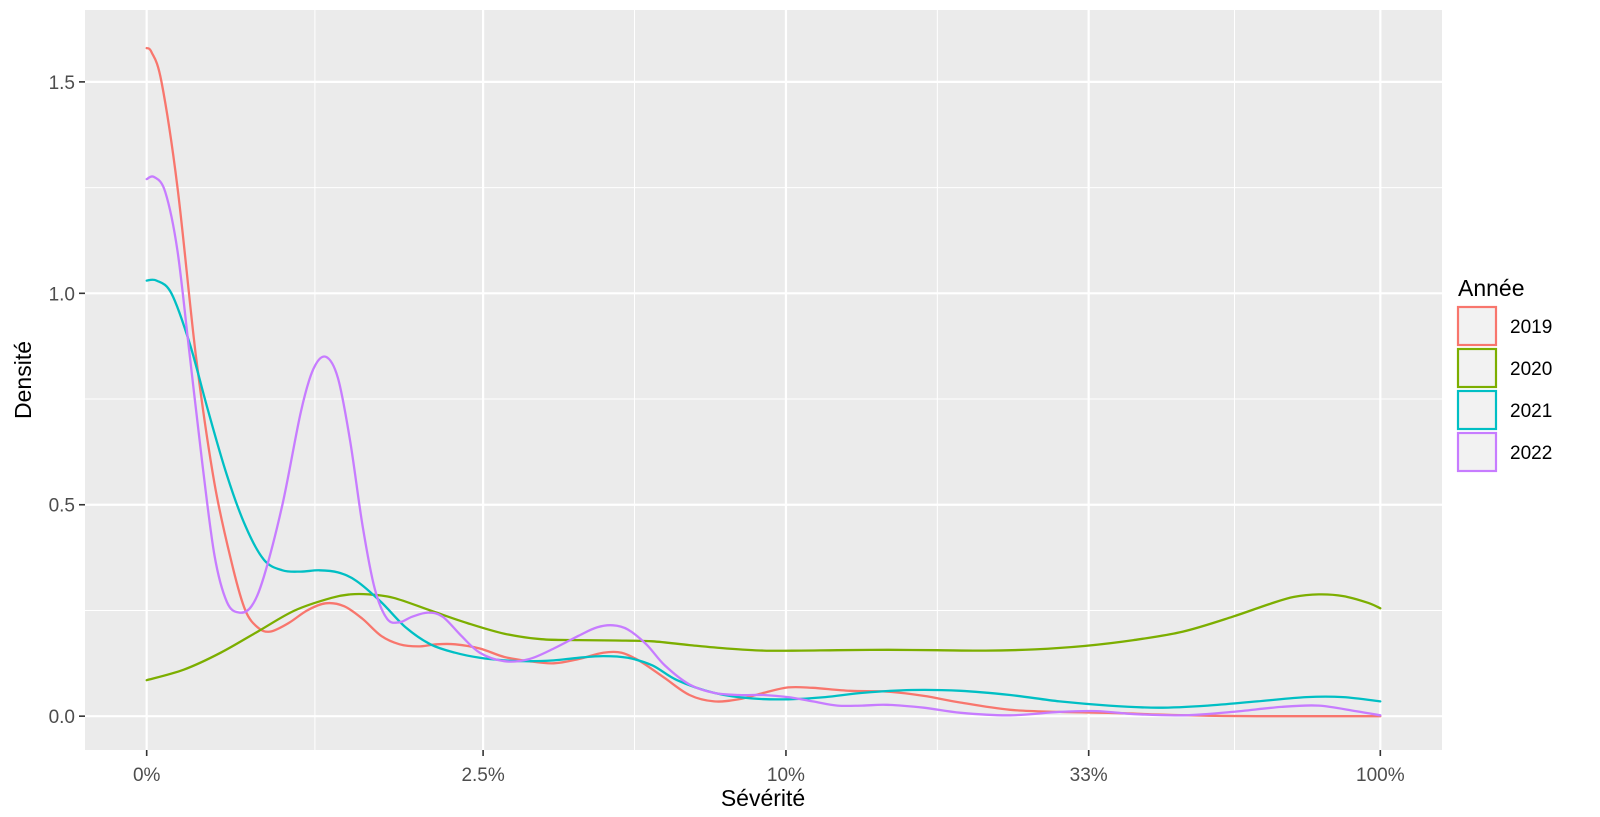 The image size is (1600, 817). Describe the element at coordinates (1089, 775) in the screenshot. I see `x-tick-label: 33%` at that location.